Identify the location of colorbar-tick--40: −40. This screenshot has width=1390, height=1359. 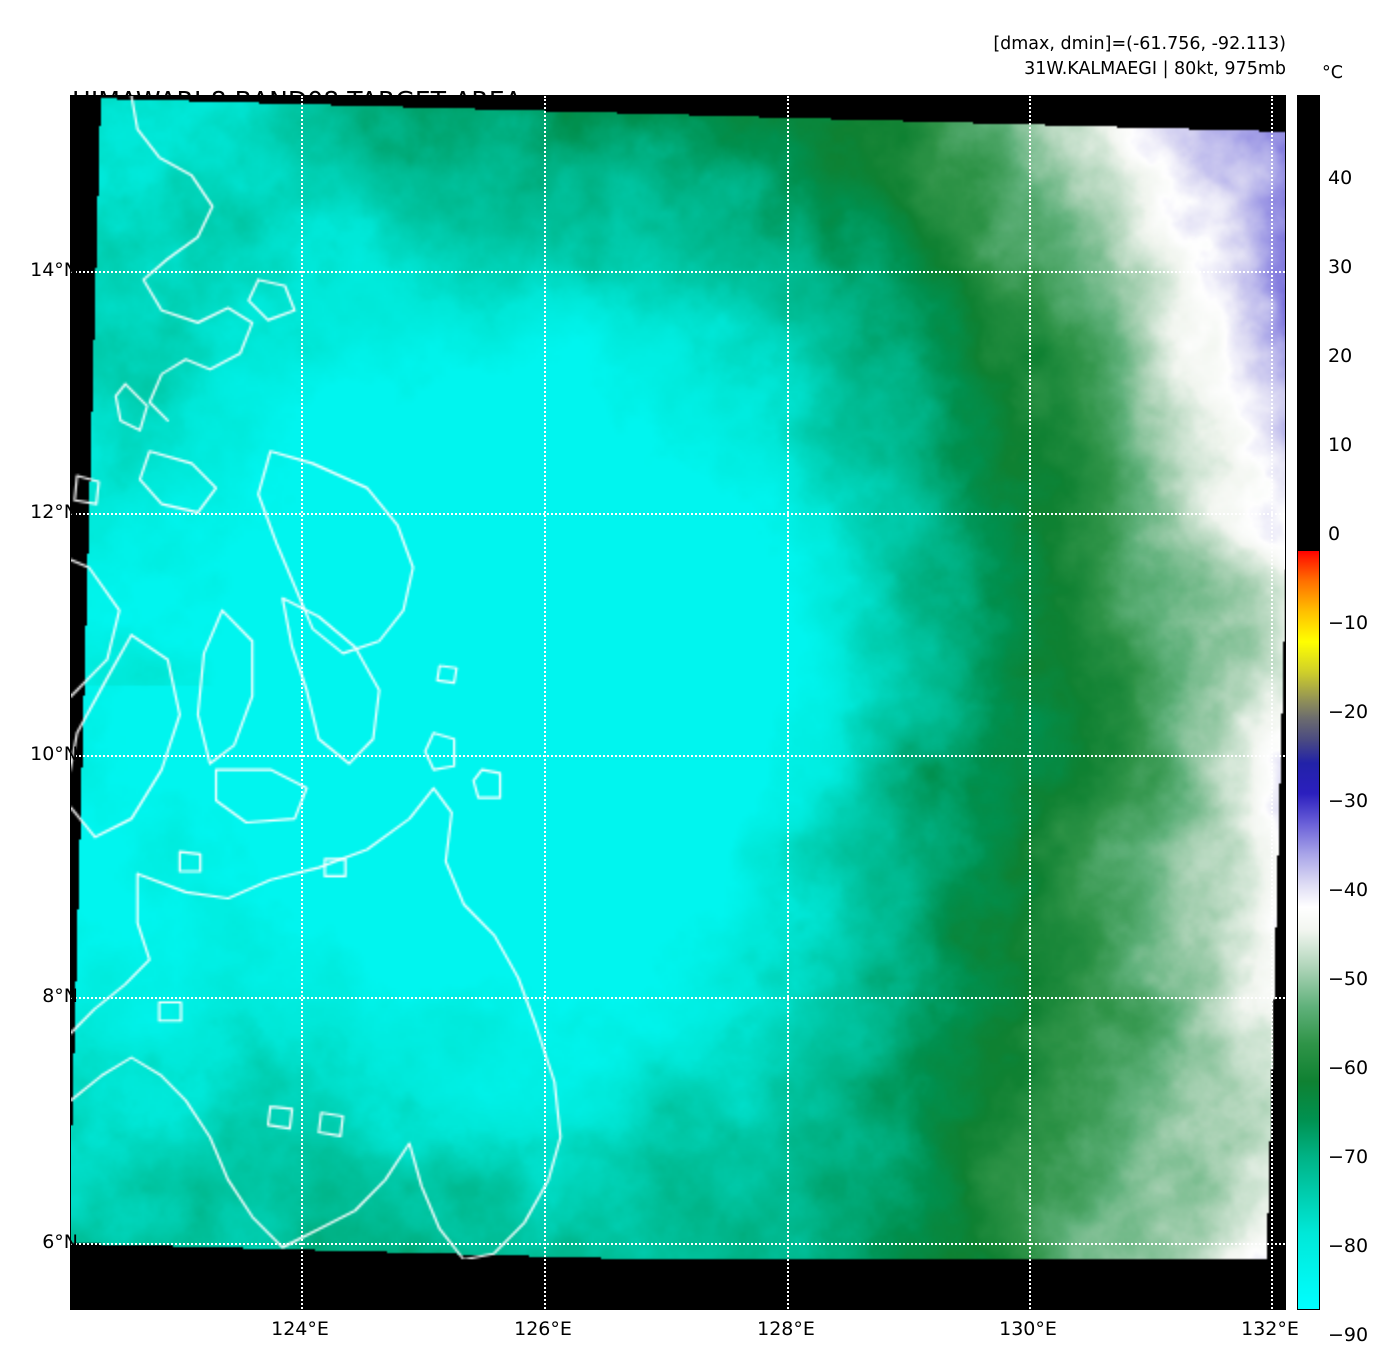
(1348, 890).